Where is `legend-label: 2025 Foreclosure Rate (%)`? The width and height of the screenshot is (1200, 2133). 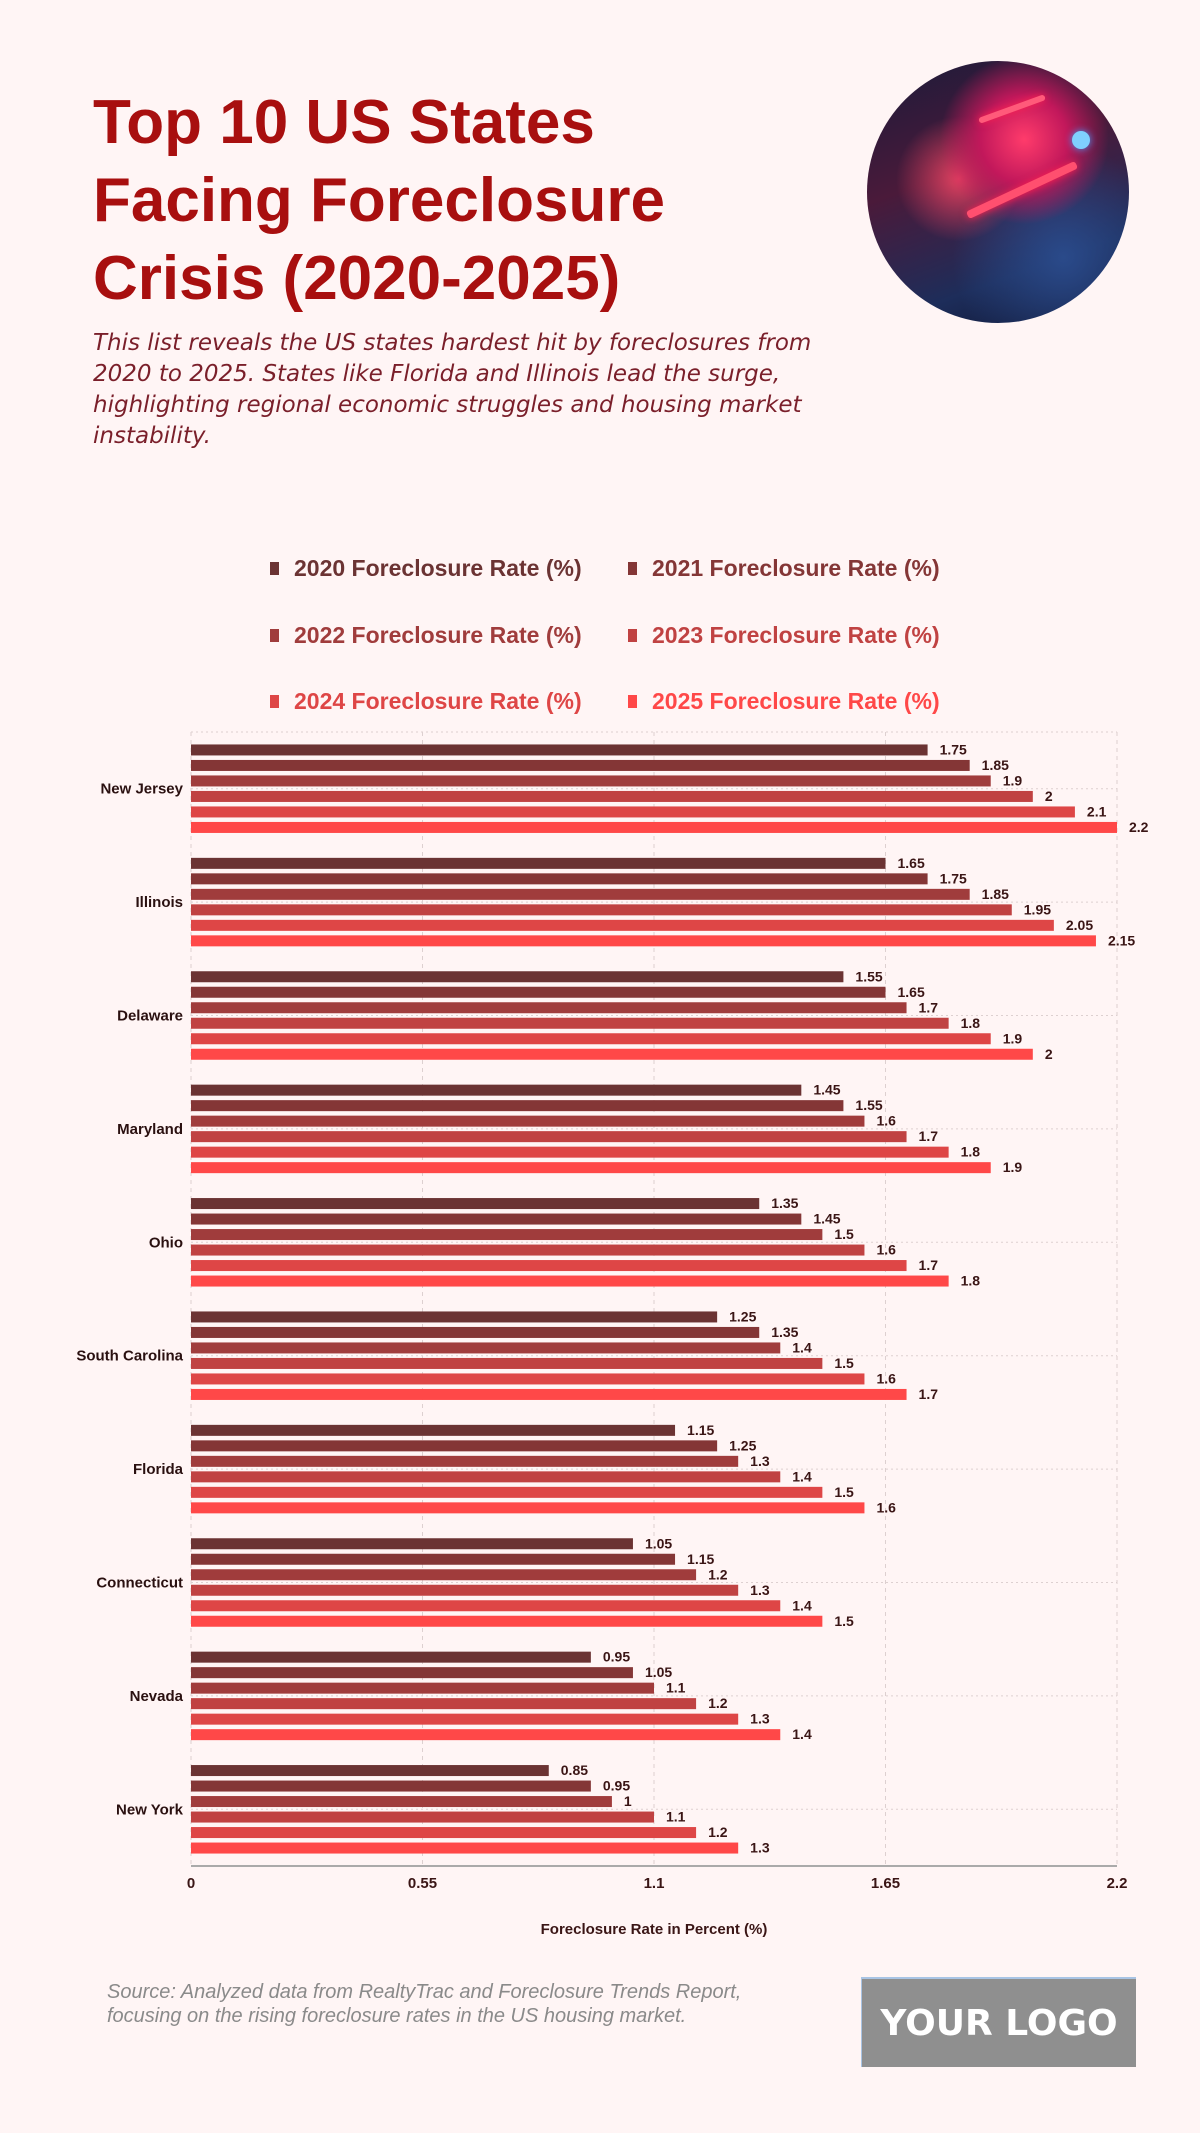
legend-label: 2025 Foreclosure Rate (%) is located at coordinates (796, 701).